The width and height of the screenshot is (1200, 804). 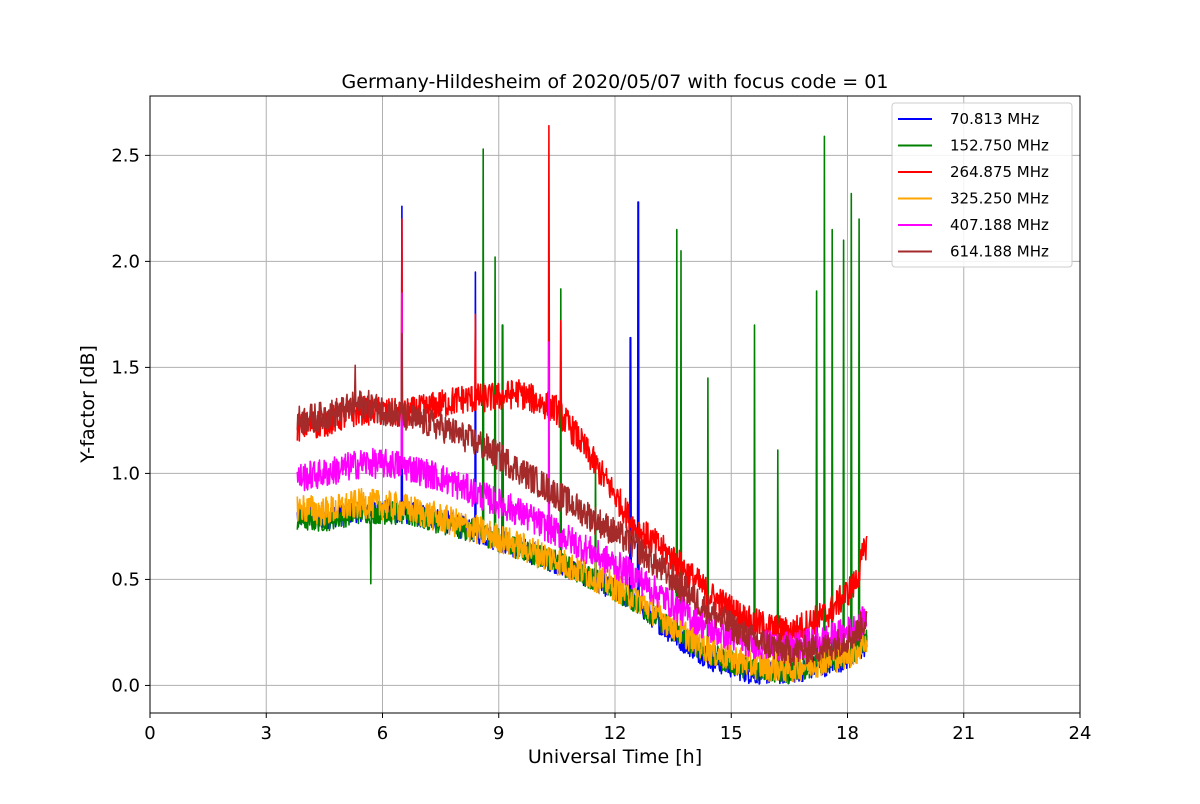 I want to click on y-tick-label: 0.5, so click(x=125, y=579).